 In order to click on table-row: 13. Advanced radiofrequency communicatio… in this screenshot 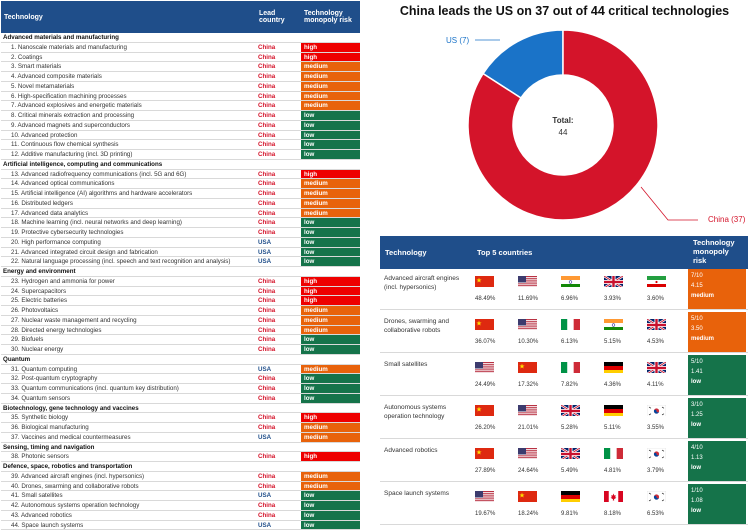, I will do `click(180, 175)`.